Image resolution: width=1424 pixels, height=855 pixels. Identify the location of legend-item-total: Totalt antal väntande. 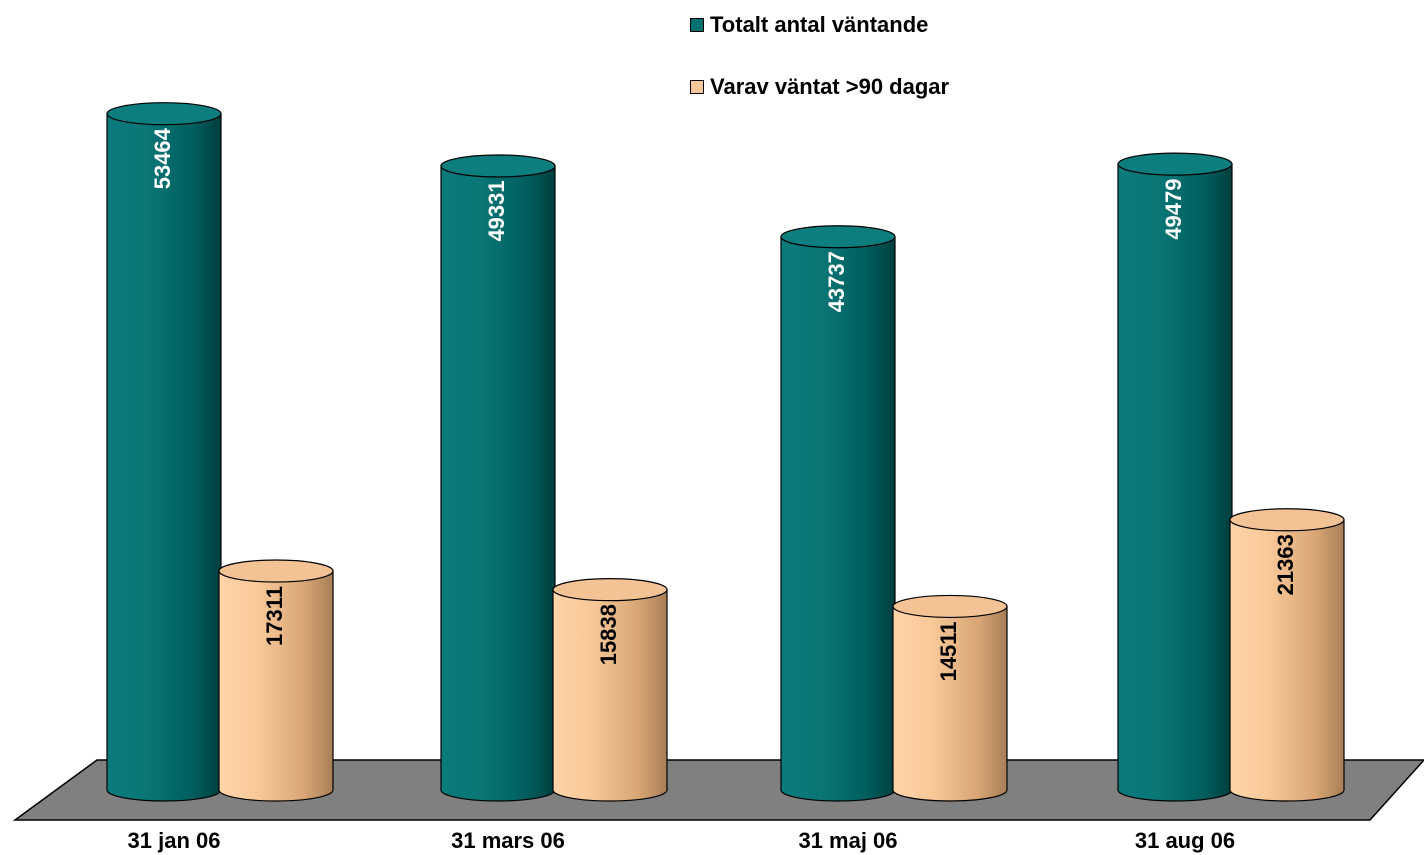
(819, 25).